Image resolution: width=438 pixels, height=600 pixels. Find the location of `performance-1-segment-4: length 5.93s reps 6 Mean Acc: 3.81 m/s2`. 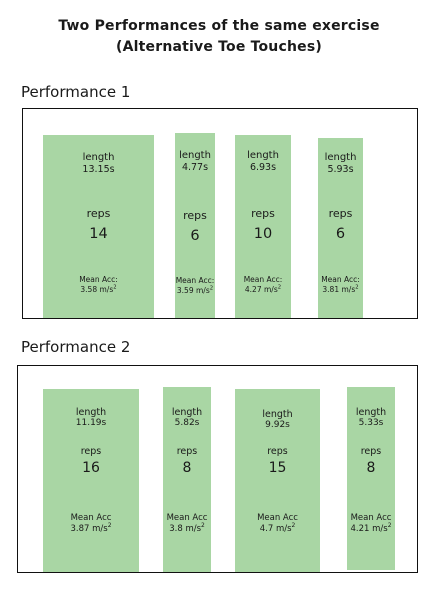

performance-1-segment-4: length 5.93s reps 6 Mean Acc: 3.81 m/s2 is located at coordinates (340, 228).